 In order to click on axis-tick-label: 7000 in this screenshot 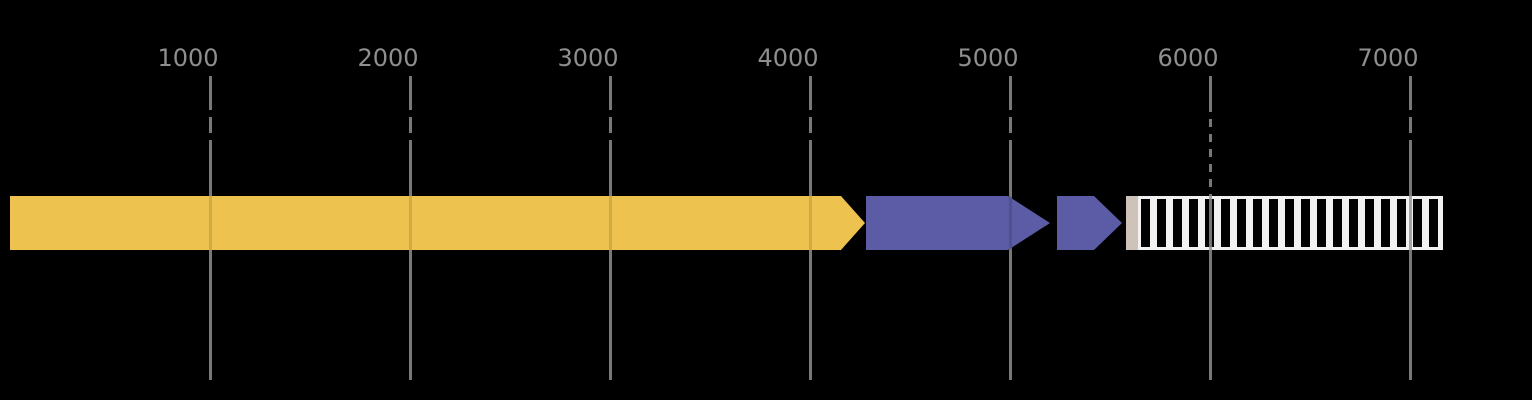, I will do `click(1388, 58)`.